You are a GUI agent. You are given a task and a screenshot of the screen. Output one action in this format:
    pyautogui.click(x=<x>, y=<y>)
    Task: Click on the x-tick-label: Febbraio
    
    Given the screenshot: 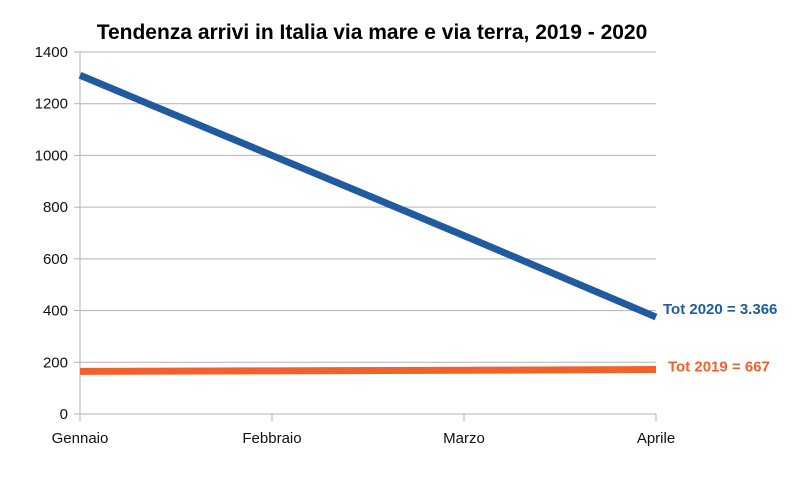 What is the action you would take?
    pyautogui.click(x=271, y=438)
    